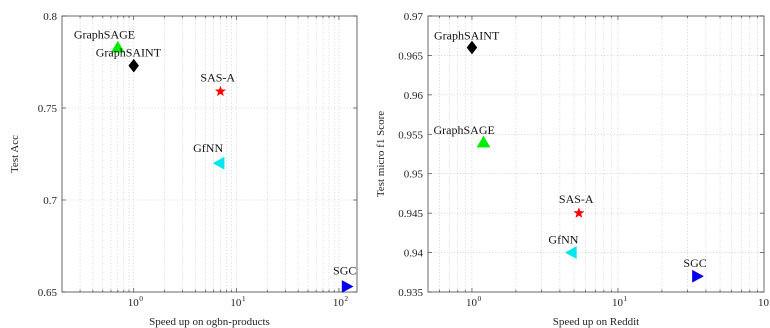  I want to click on right-point-gfnn-label: GfNN, so click(563, 240).